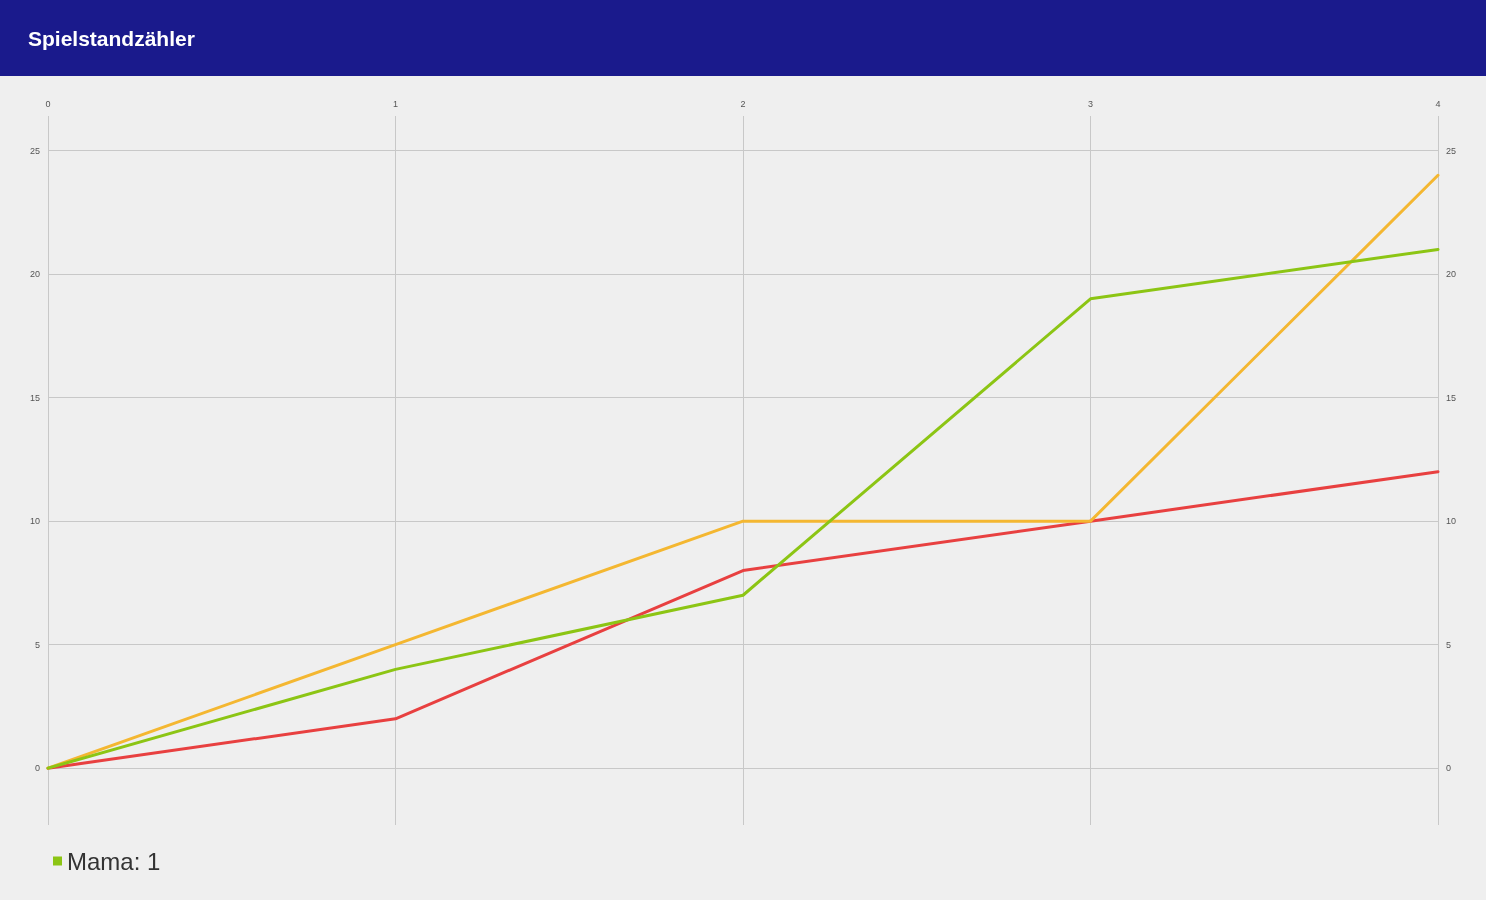 The height and width of the screenshot is (900, 1486). I want to click on x-tick-label: 1, so click(395, 103).